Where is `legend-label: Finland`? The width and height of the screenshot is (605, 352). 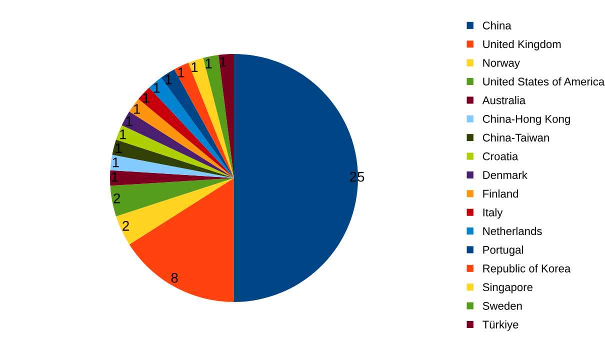
legend-label: Finland is located at coordinates (500, 194).